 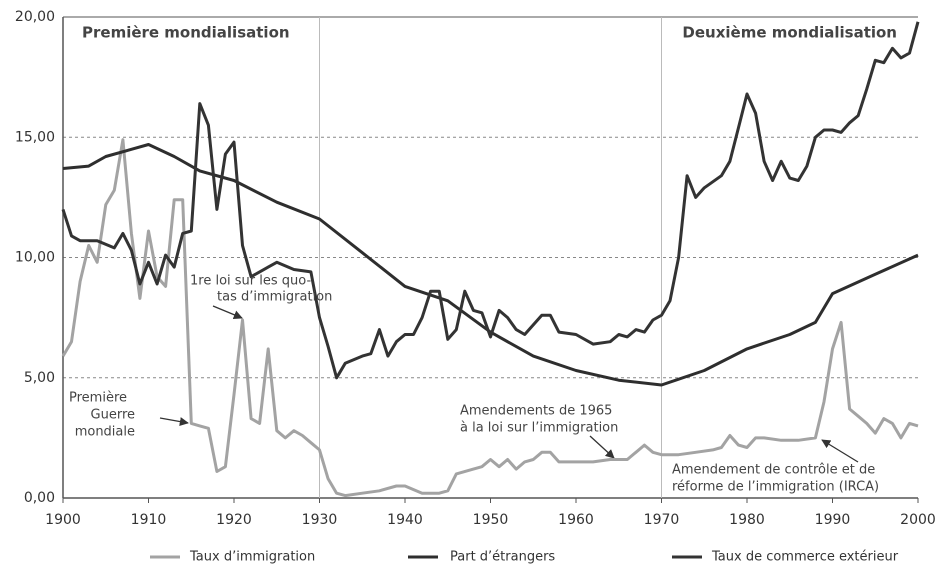 What do you see at coordinates (35, 258) in the screenshot?
I see `y-tick-label: 10,00` at bounding box center [35, 258].